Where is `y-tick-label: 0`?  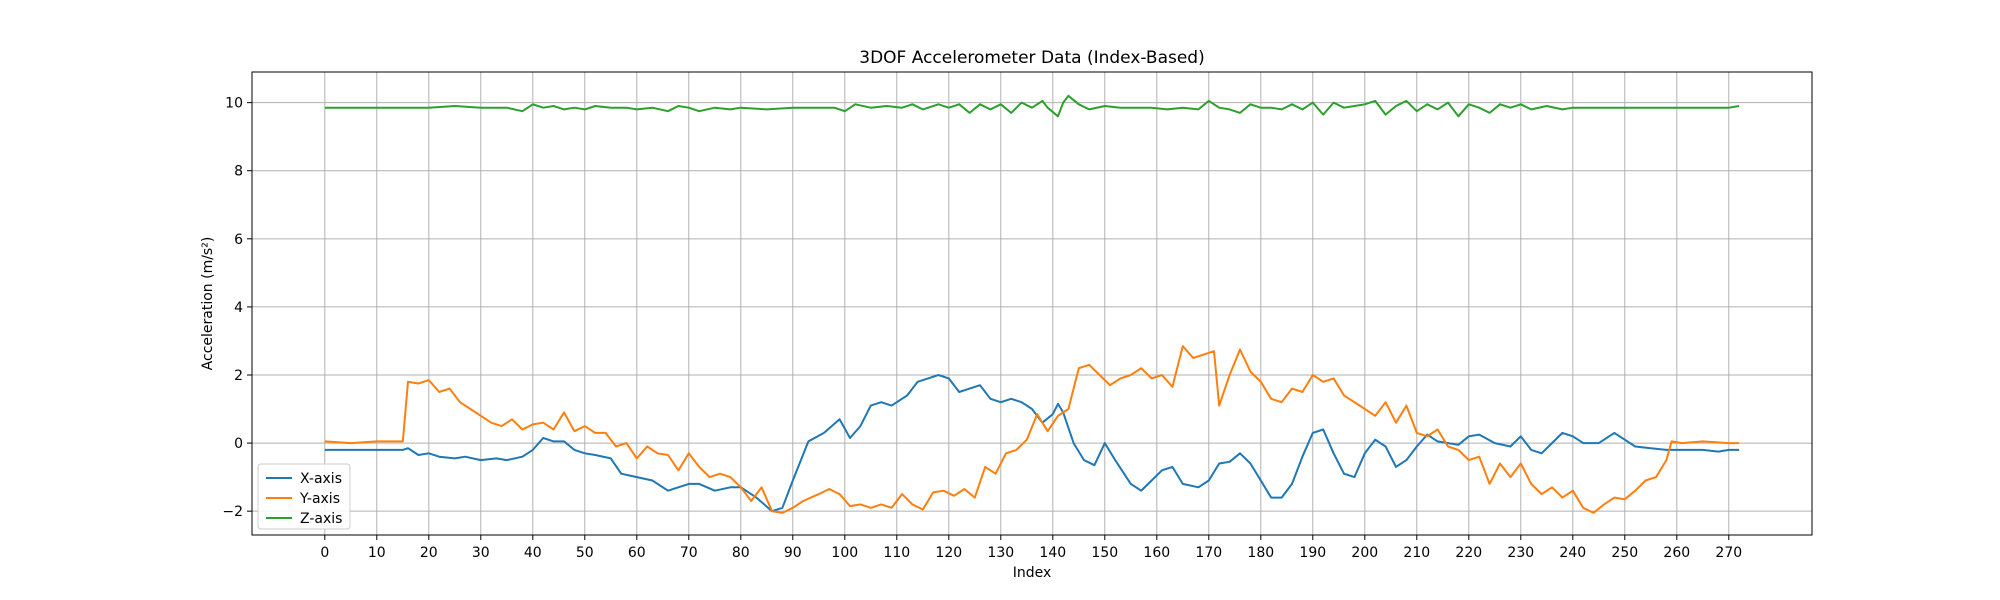
y-tick-label: 0 is located at coordinates (238, 444).